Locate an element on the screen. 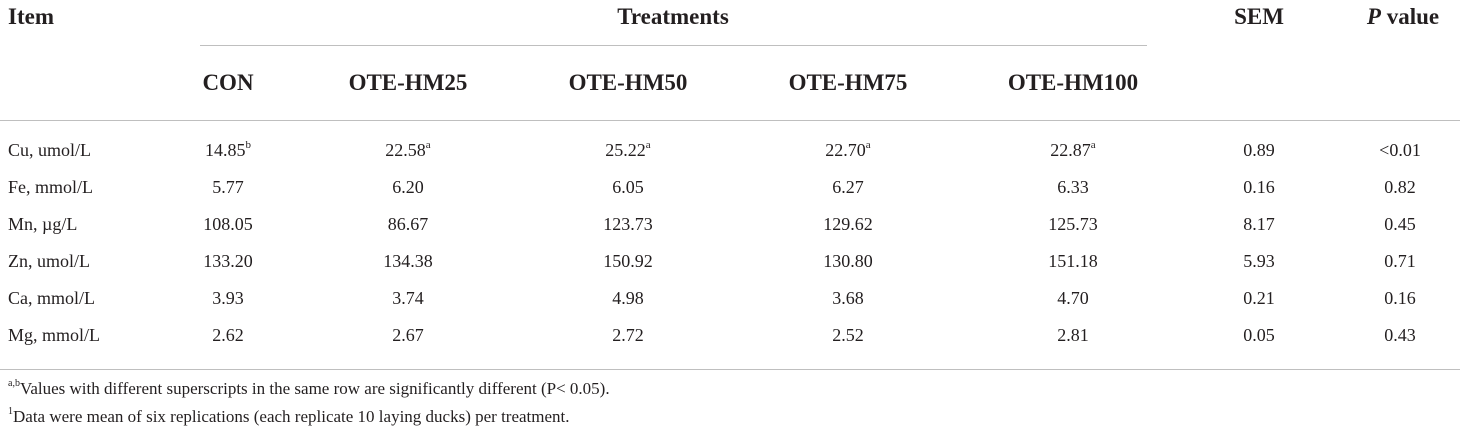 The height and width of the screenshot is (436, 1460). sem-cell: 0.21 is located at coordinates (1259, 298).